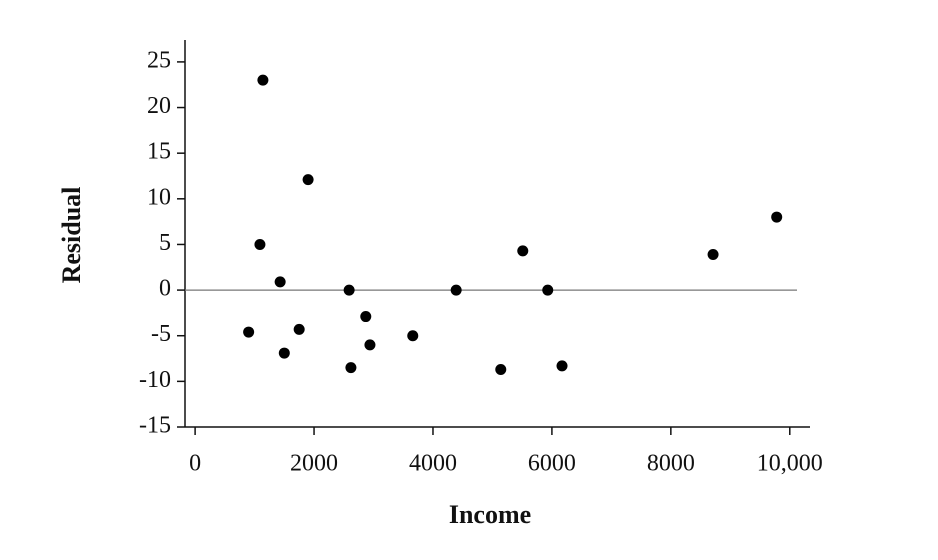 The width and height of the screenshot is (938, 560). What do you see at coordinates (161, 334) in the screenshot?
I see `y-tick-label: -5` at bounding box center [161, 334].